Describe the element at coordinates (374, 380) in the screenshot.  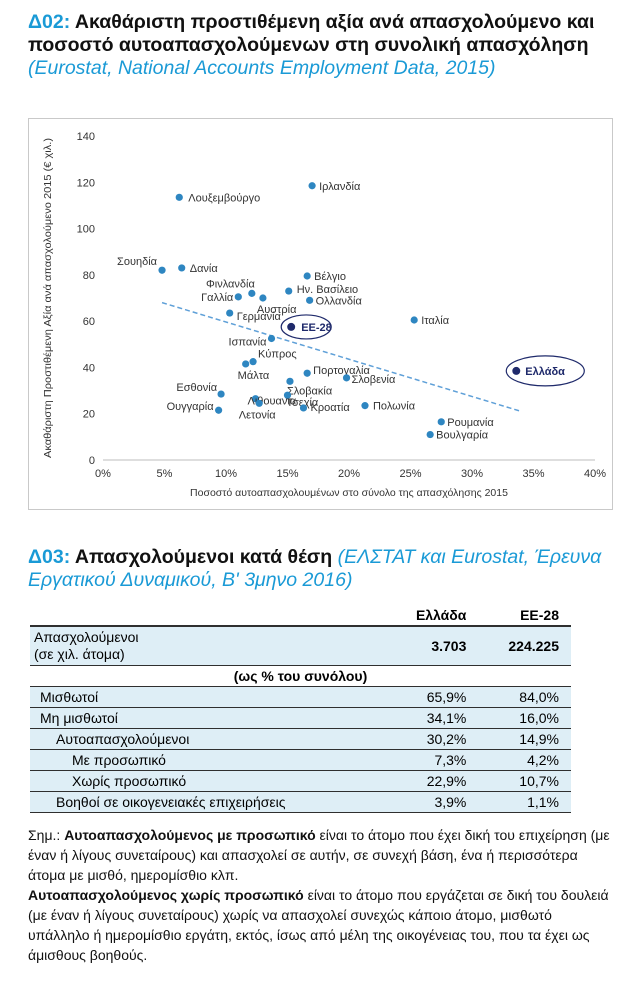
I see `point-label: Σλοβενία` at that location.